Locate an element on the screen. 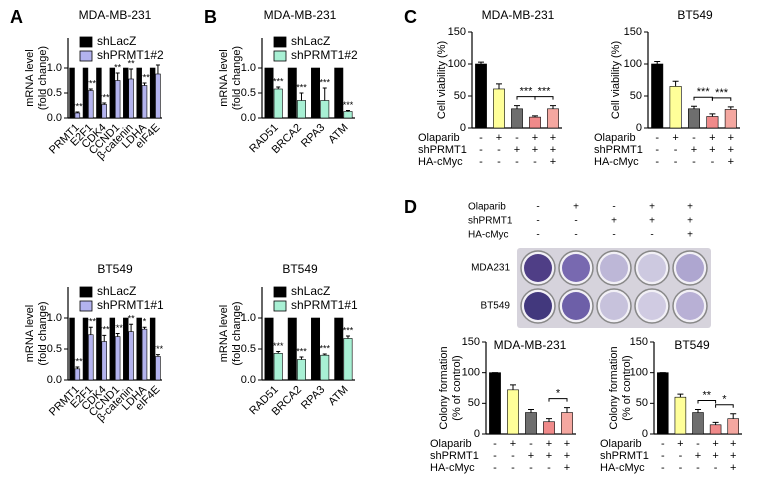 The width and height of the screenshot is (772, 487). panel-label: A is located at coordinates (16, 17).